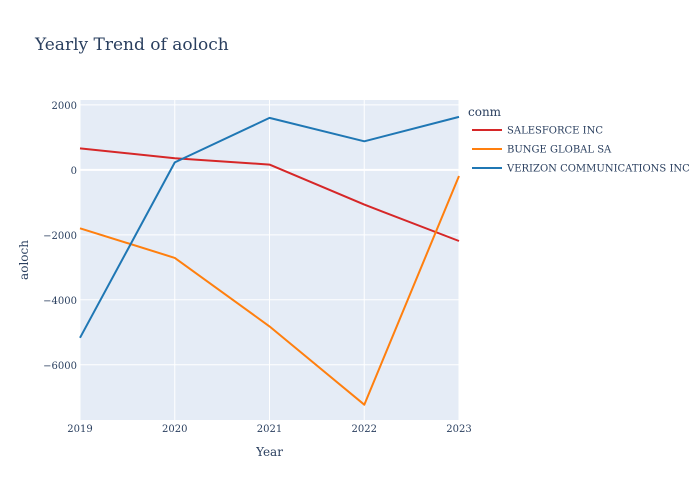  I want to click on x-tick-label: 2022, so click(364, 429).